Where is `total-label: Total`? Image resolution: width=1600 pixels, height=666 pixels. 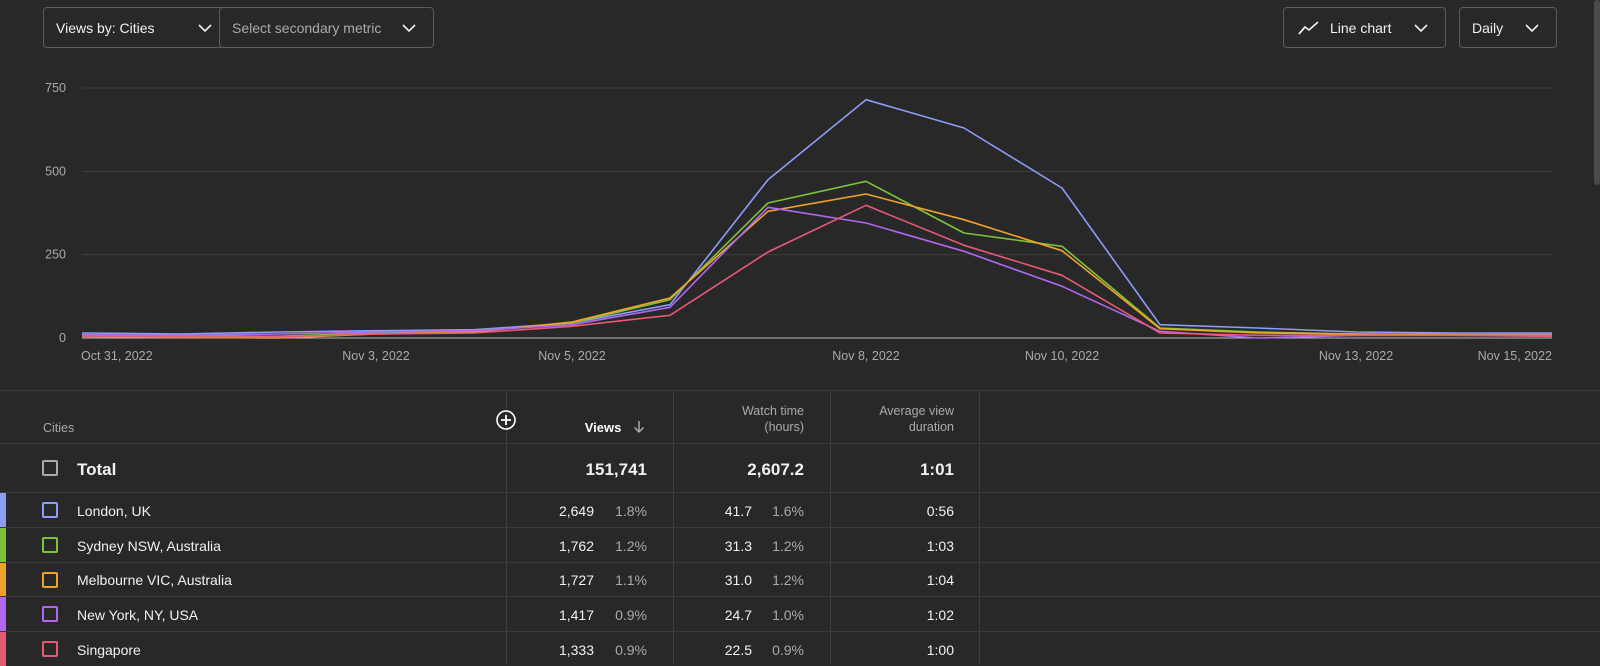
total-label: Total is located at coordinates (97, 469).